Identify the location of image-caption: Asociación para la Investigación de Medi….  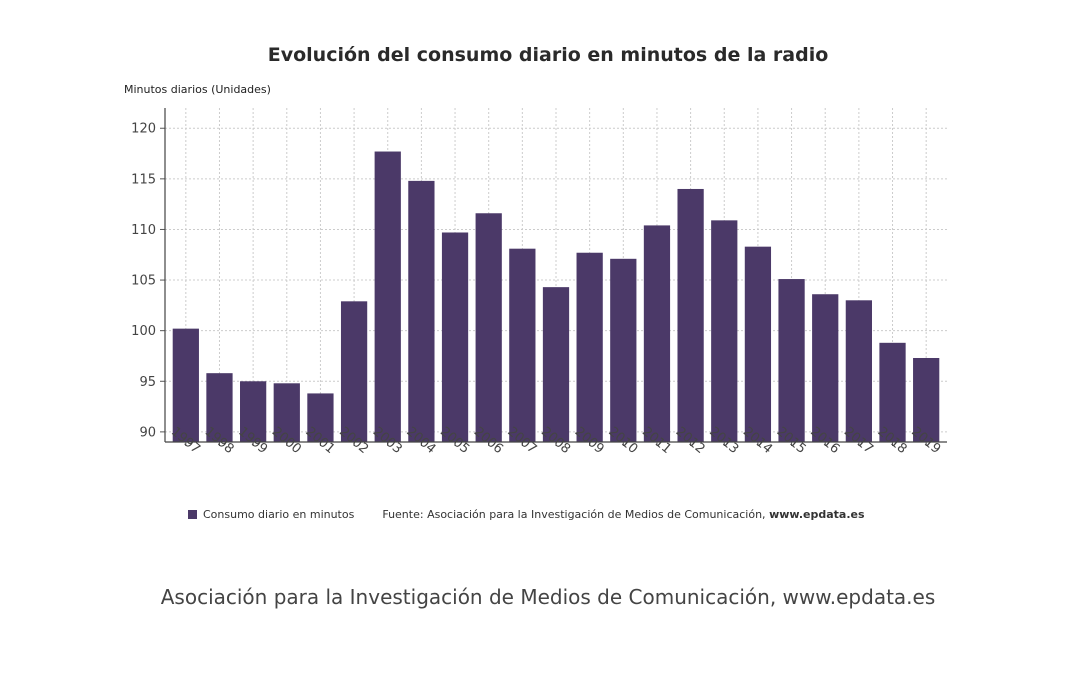
(548, 597).